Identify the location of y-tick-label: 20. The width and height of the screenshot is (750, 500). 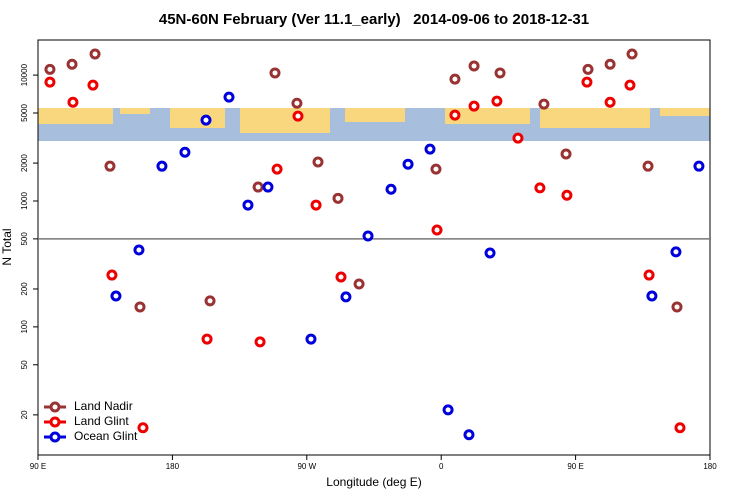
(24, 414).